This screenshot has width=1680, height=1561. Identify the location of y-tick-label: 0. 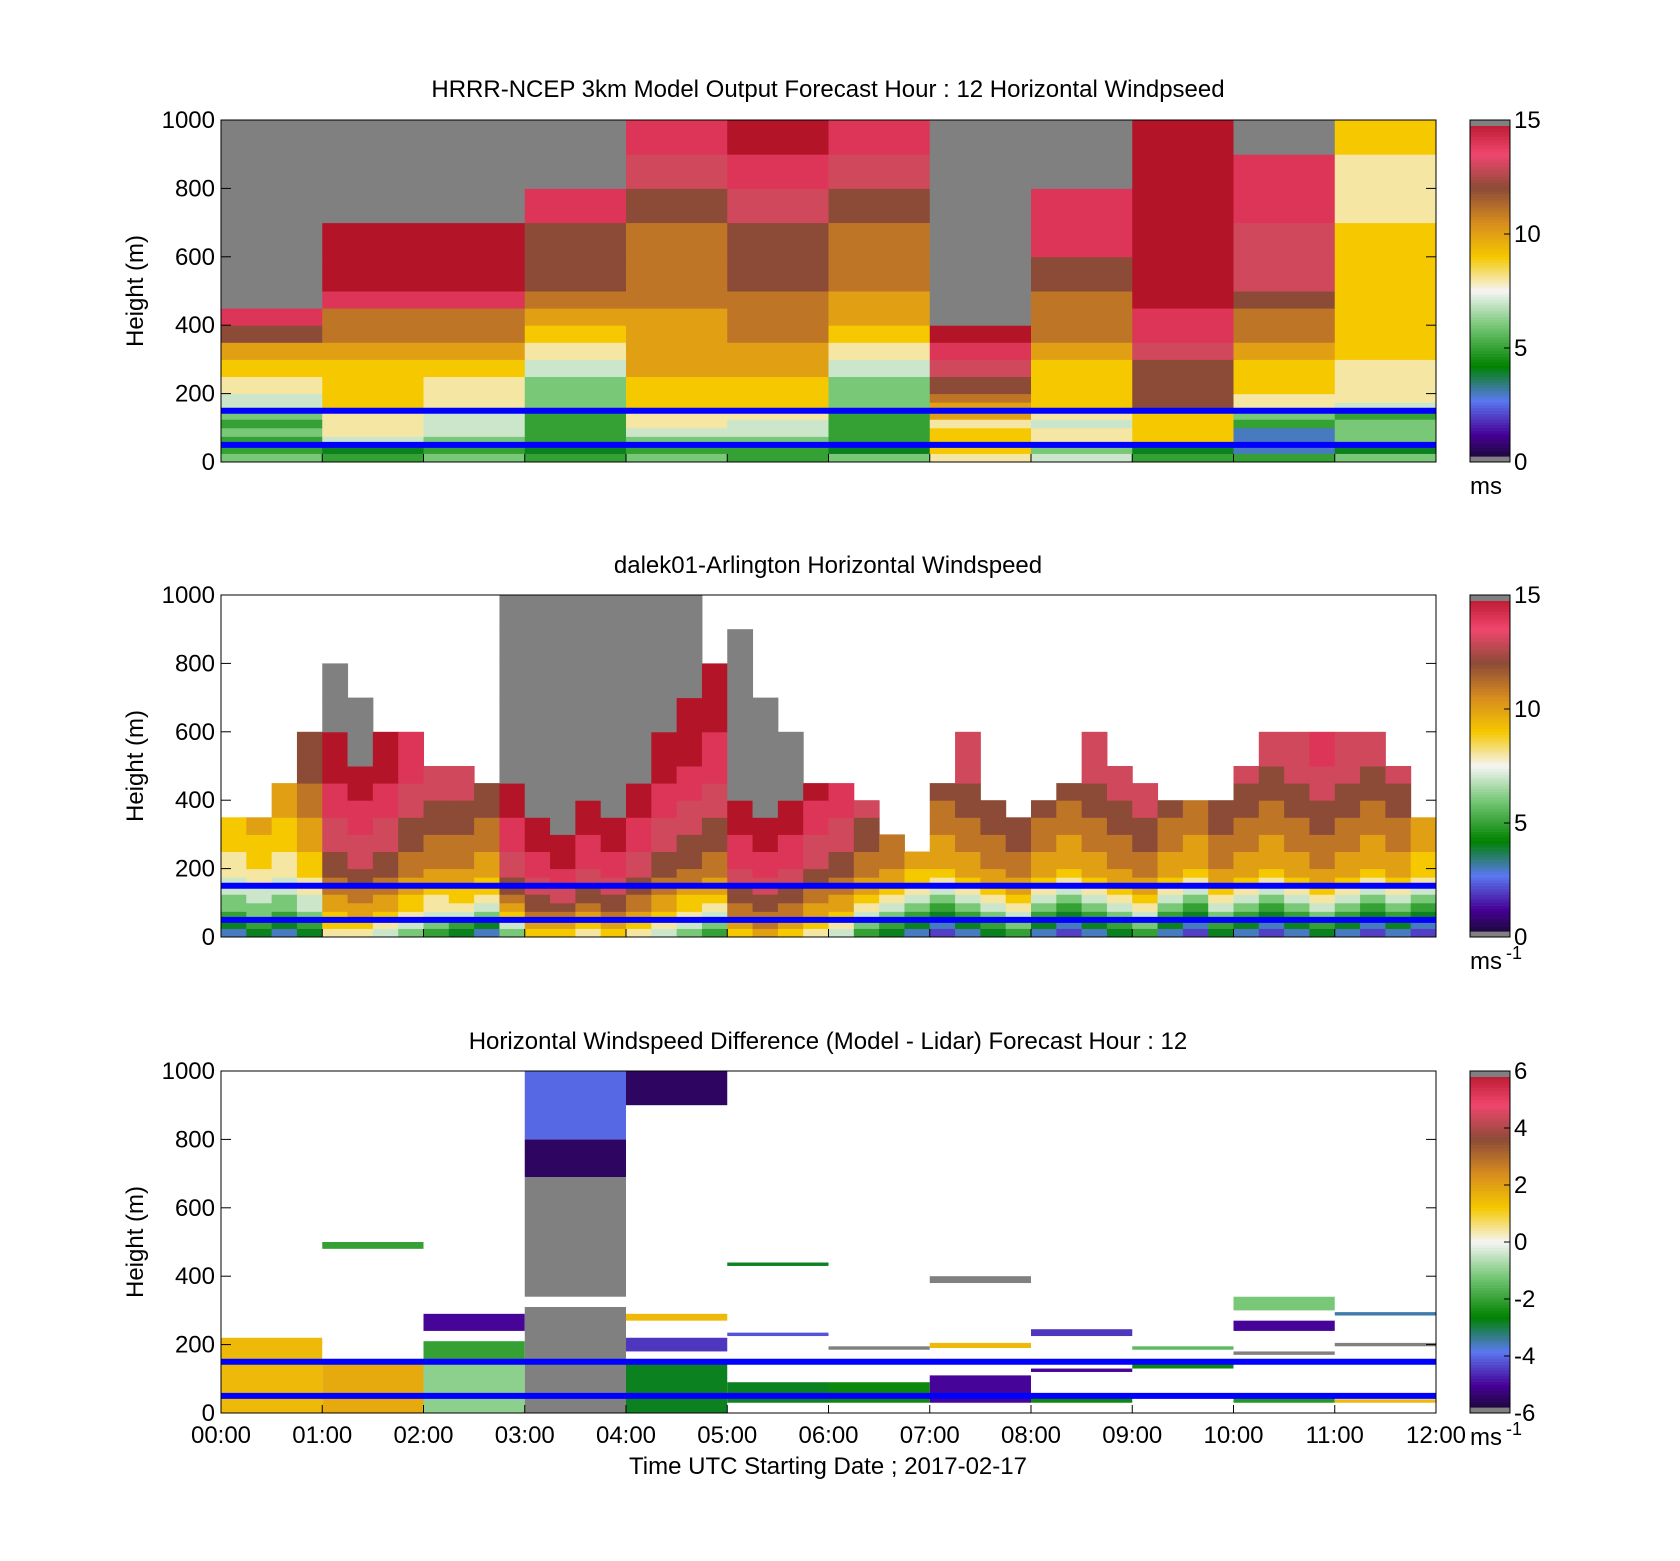
(208, 937).